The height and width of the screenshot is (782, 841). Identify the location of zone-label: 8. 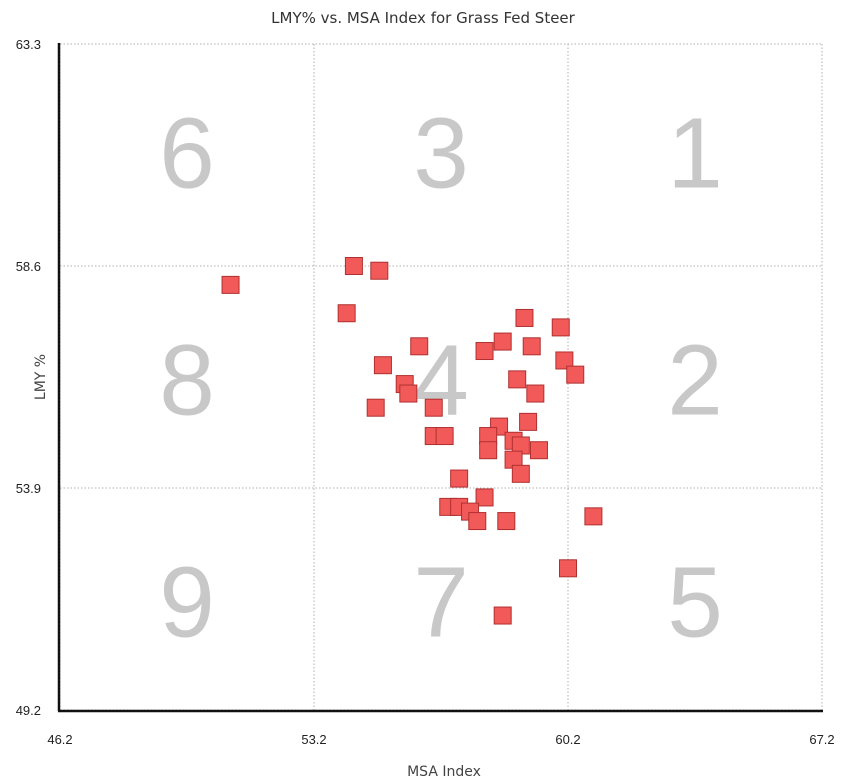
(187, 380).